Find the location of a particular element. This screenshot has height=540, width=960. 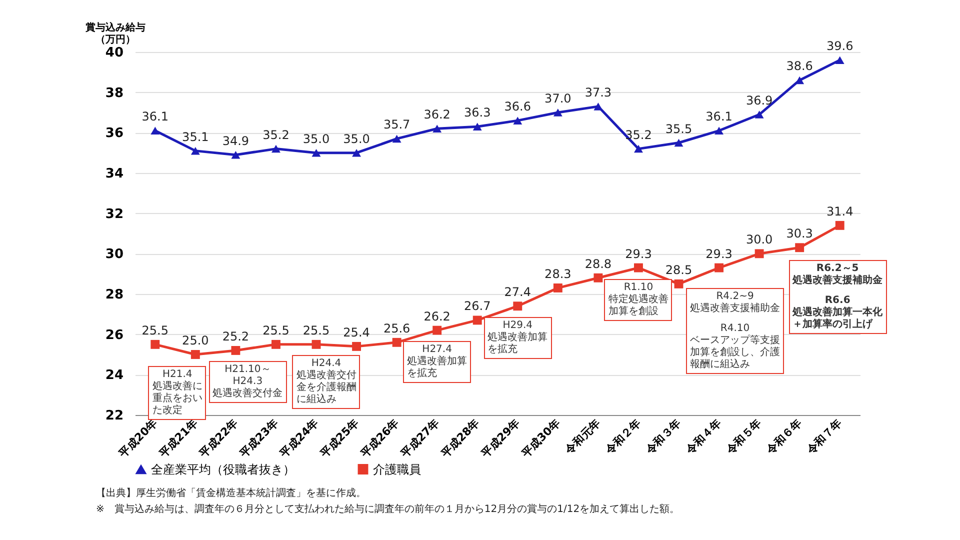

data-label: 35.1 is located at coordinates (195, 137).